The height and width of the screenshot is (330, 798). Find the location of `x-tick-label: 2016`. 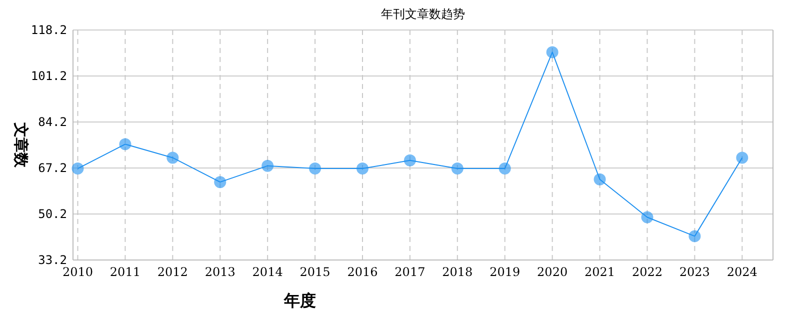

x-tick-label: 2016 is located at coordinates (362, 272).